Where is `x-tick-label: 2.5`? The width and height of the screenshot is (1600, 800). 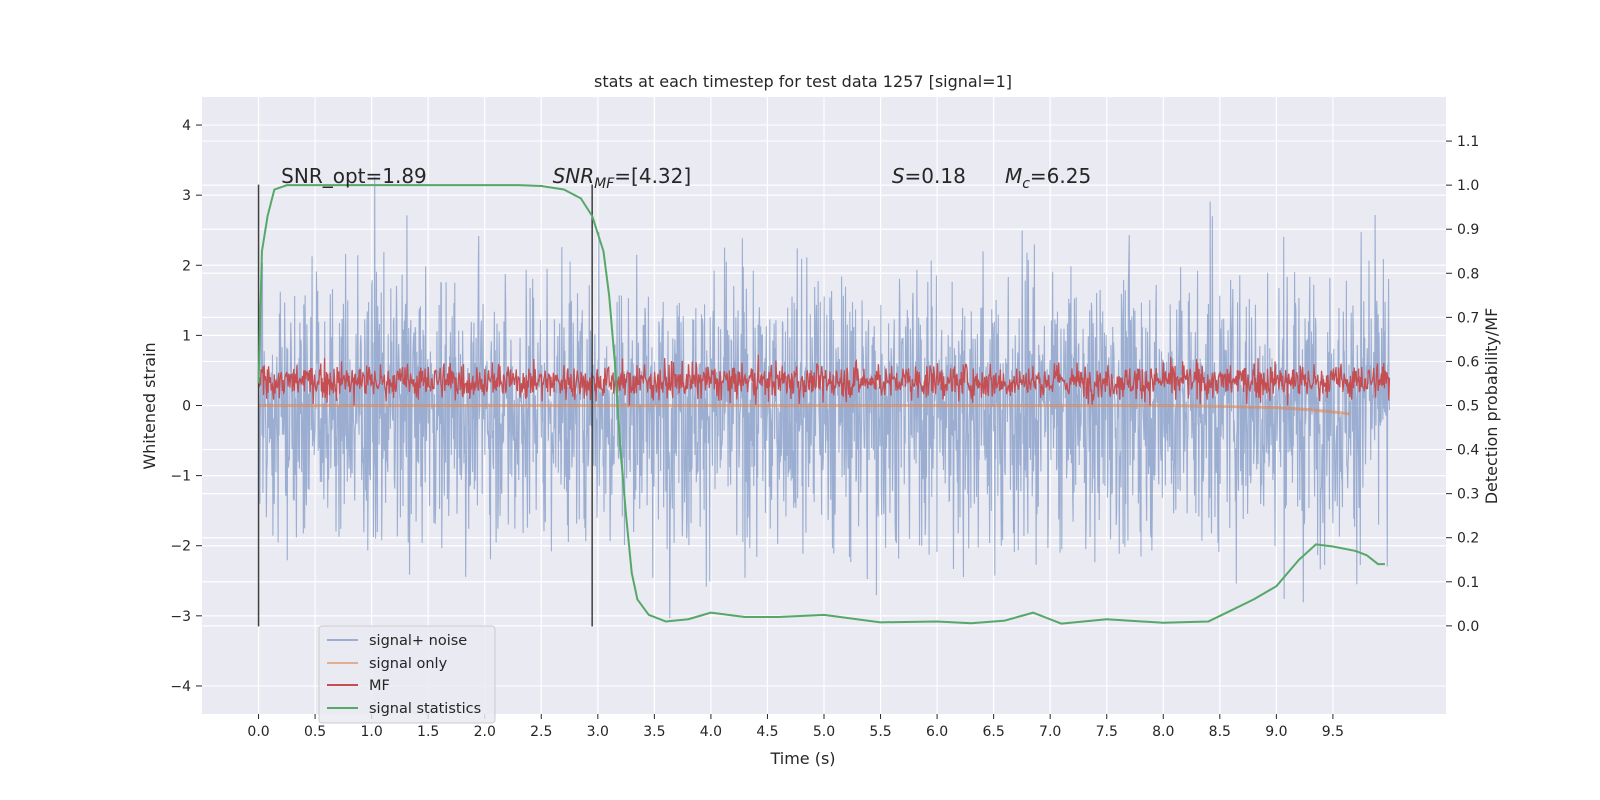 x-tick-label: 2.5 is located at coordinates (541, 732).